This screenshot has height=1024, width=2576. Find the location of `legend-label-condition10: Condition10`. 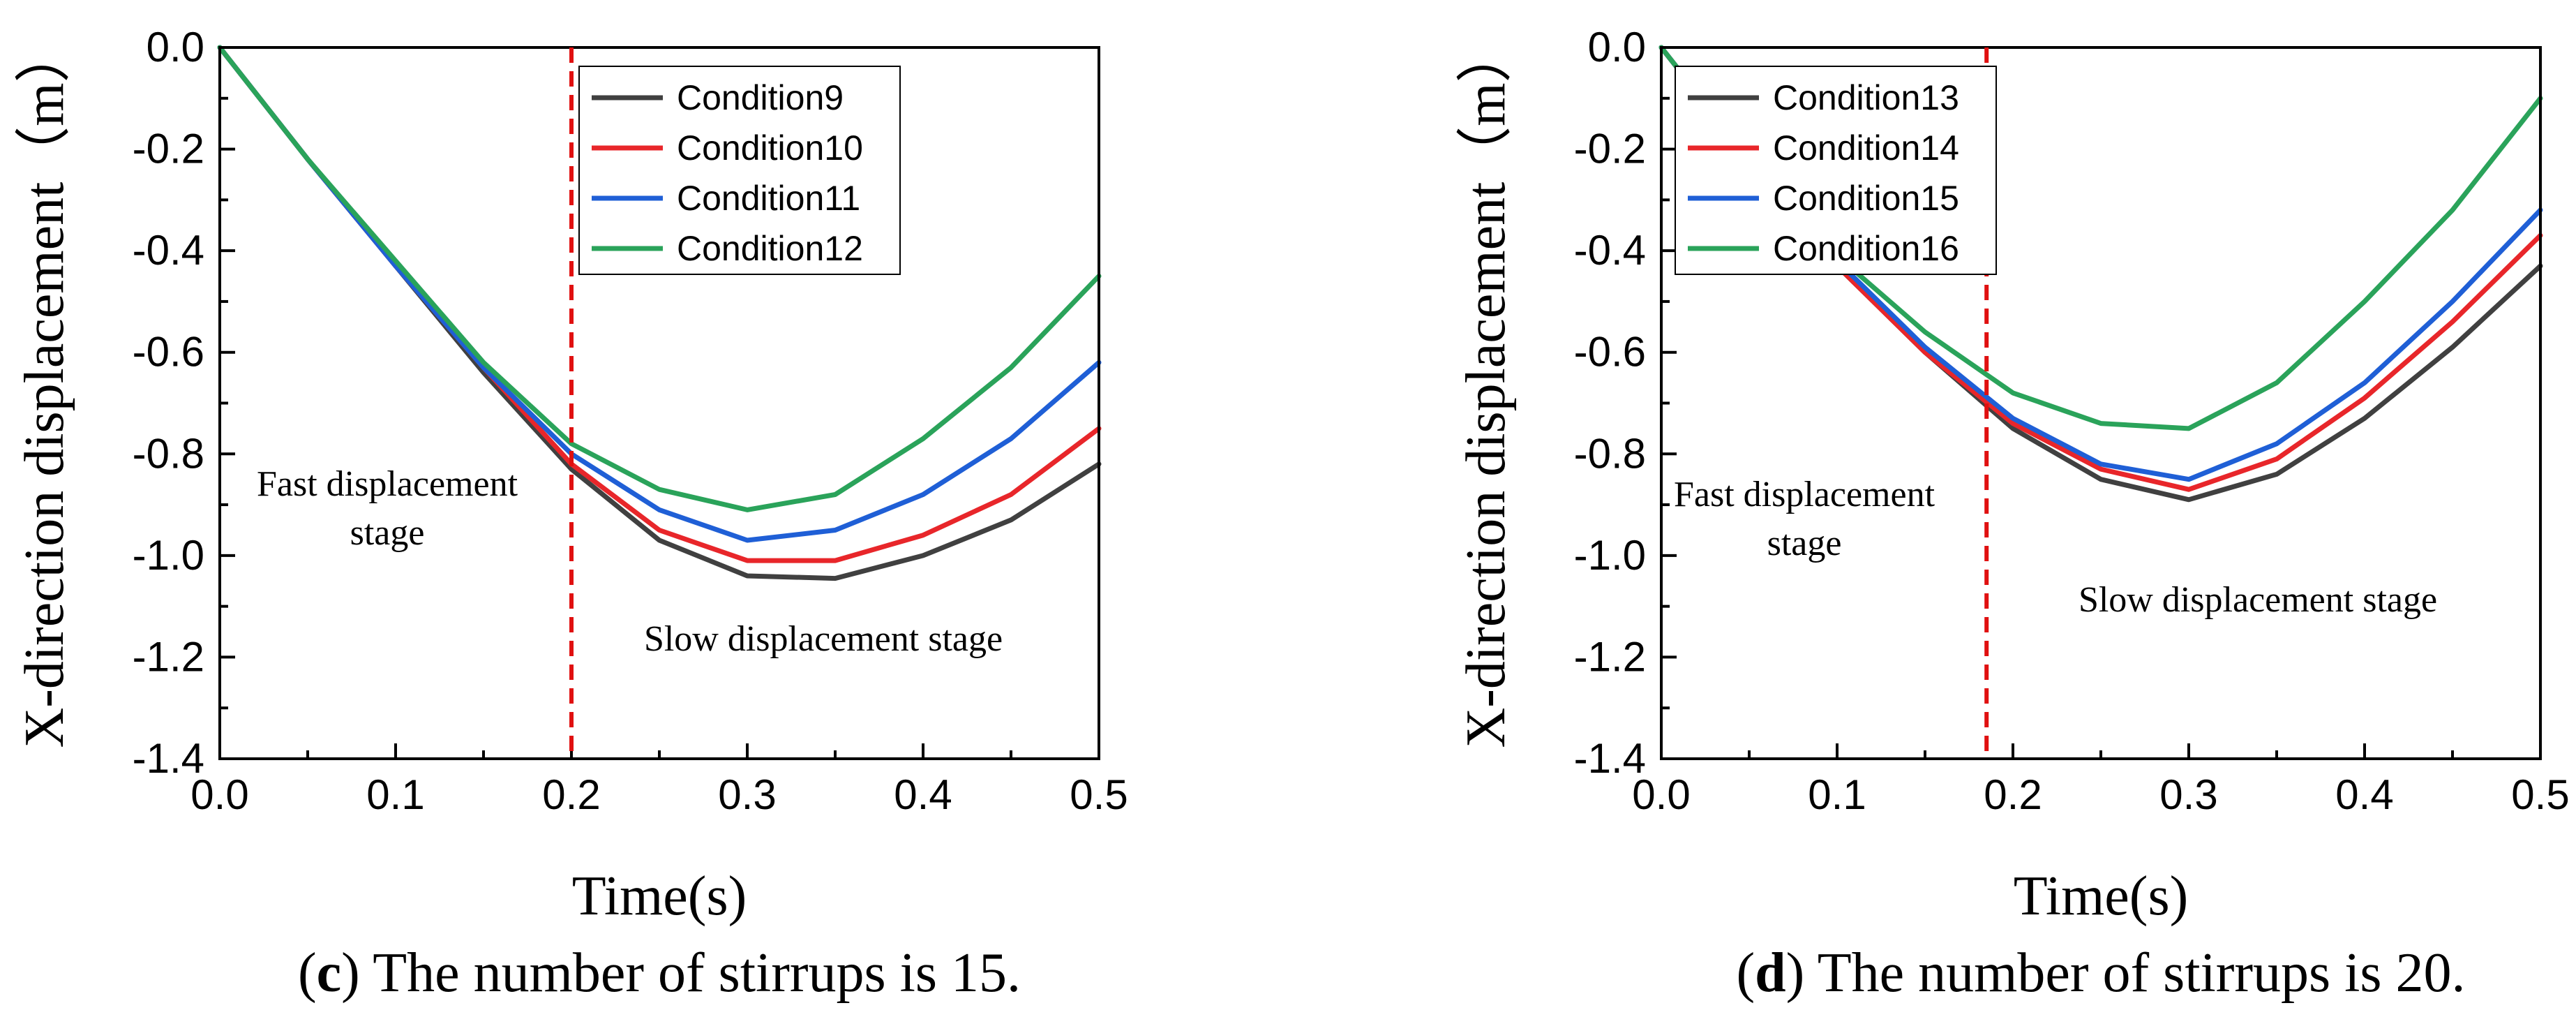

legend-label-condition10: Condition10 is located at coordinates (770, 148).